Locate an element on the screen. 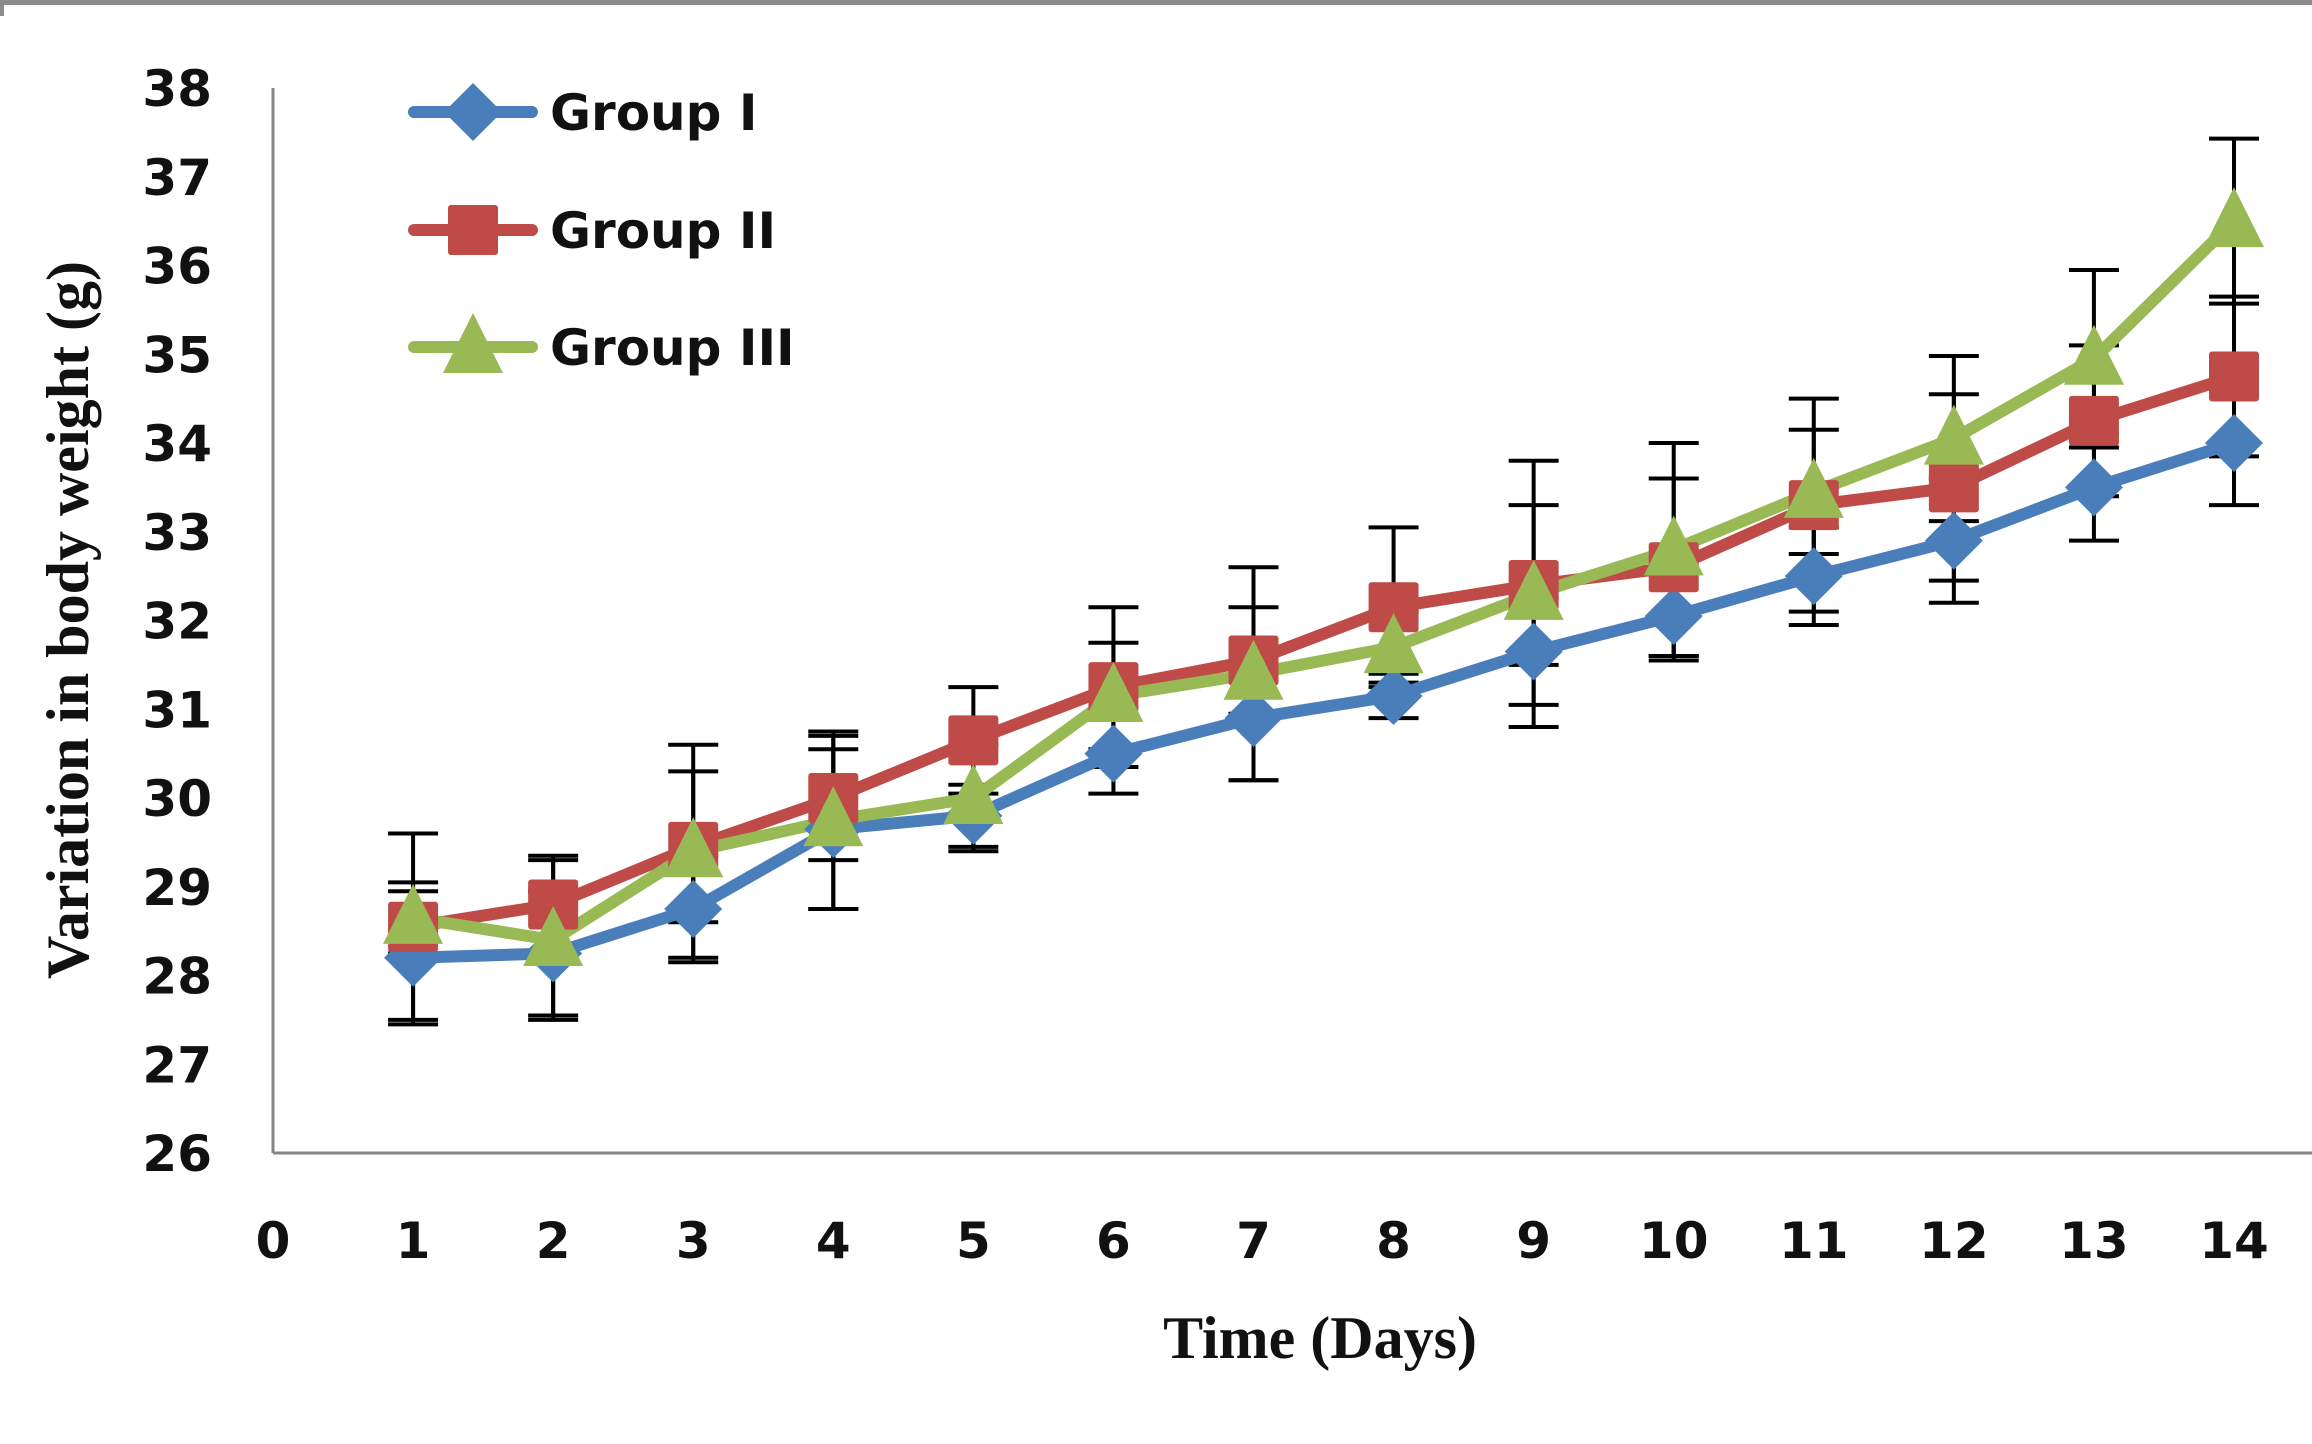 The height and width of the screenshot is (1444, 2312). legend-marker-square-icon is located at coordinates (473, 230).